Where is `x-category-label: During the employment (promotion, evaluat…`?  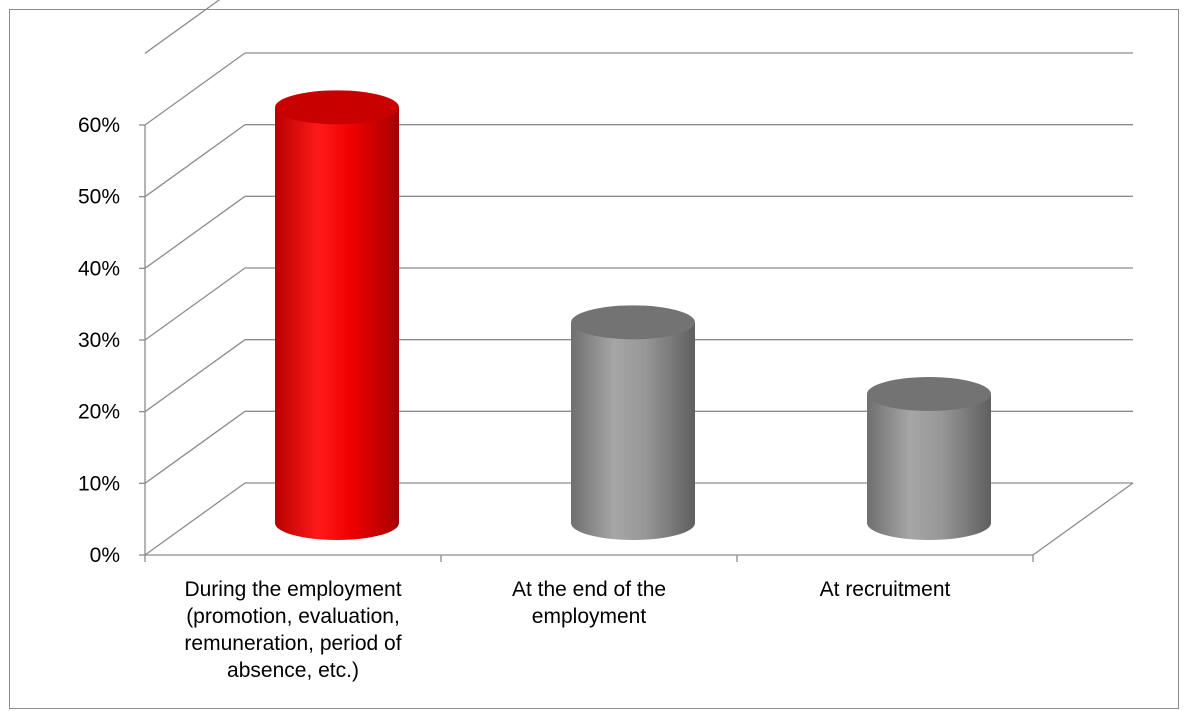
x-category-label: During the employment (promotion, evaluat… is located at coordinates (292, 630).